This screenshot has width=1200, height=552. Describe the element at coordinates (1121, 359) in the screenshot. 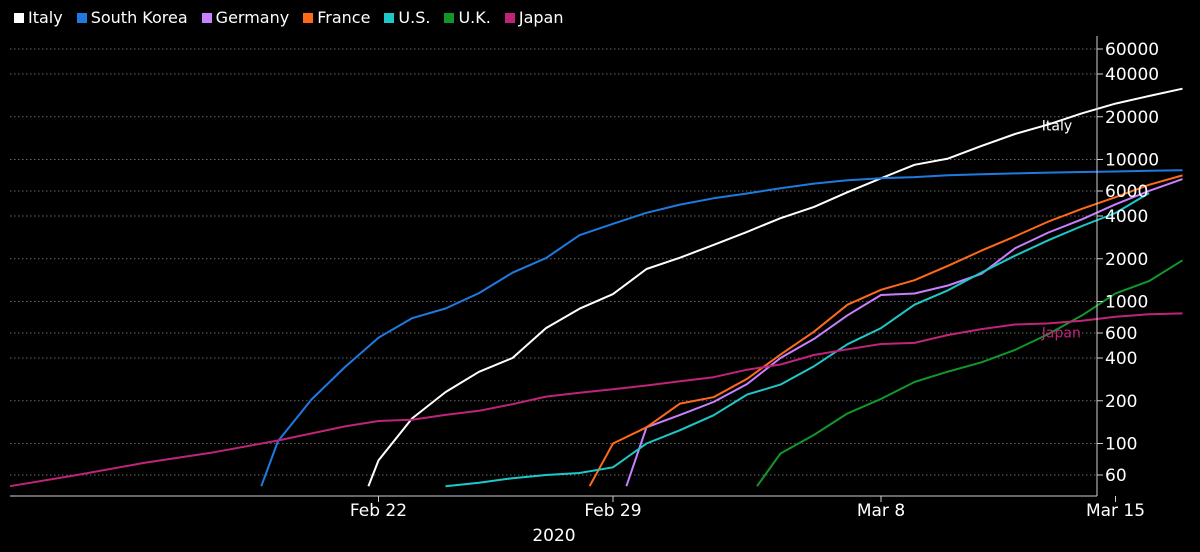

I see `y-tick-label: 400` at that location.